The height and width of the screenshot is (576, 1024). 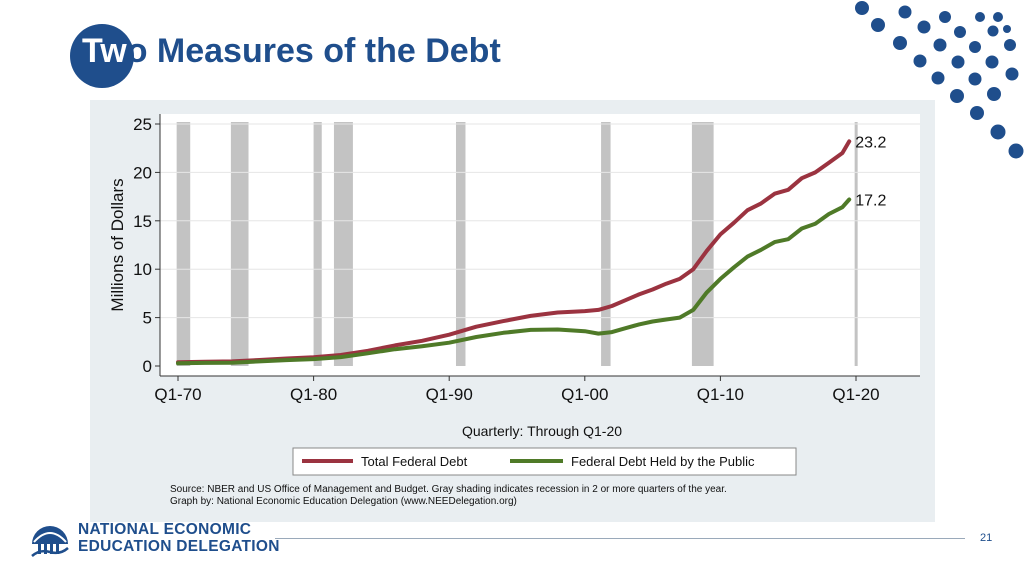 What do you see at coordinates (147, 318) in the screenshot?
I see `y-tick-label: 5` at bounding box center [147, 318].